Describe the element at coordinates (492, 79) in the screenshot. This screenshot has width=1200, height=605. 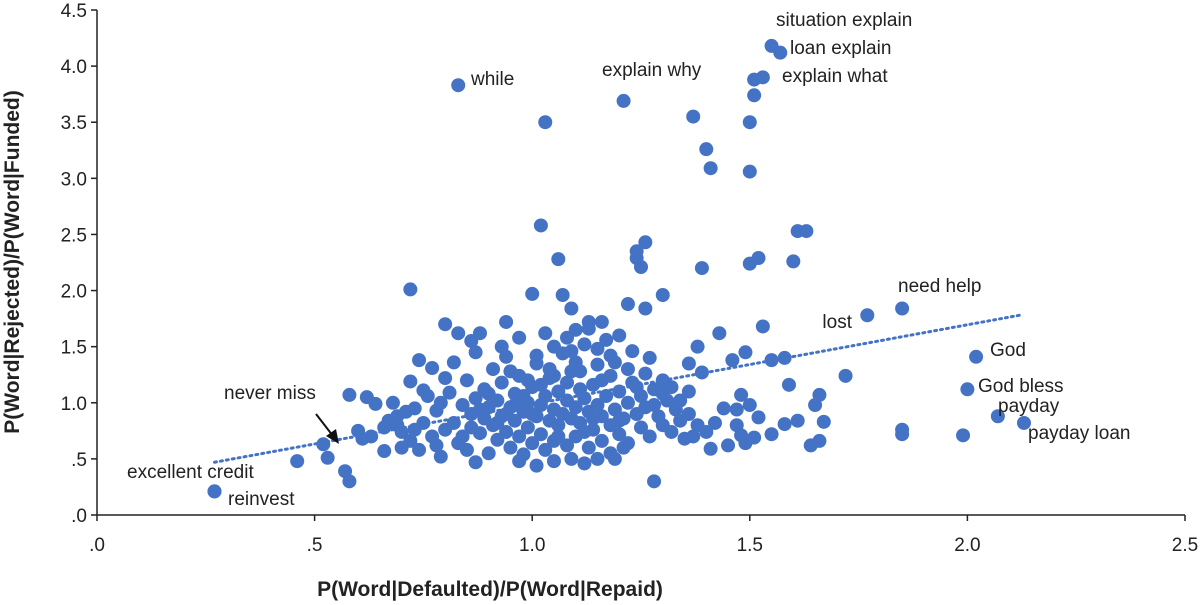
I see `point-label: while` at that location.